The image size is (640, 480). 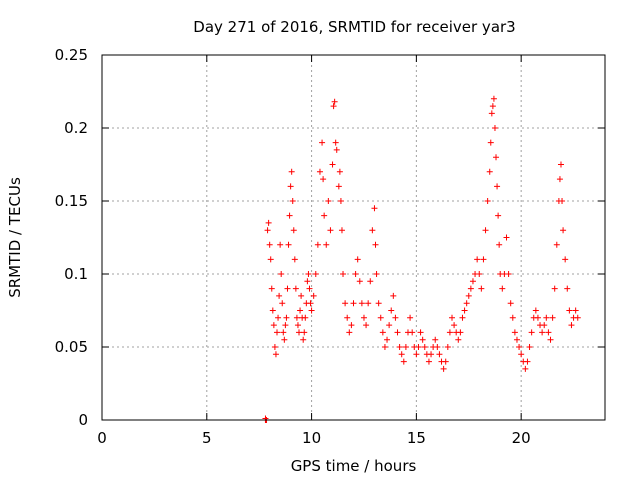 What do you see at coordinates (15, 237) in the screenshot?
I see `y-axis-label: SRMTID / TECUs` at bounding box center [15, 237].